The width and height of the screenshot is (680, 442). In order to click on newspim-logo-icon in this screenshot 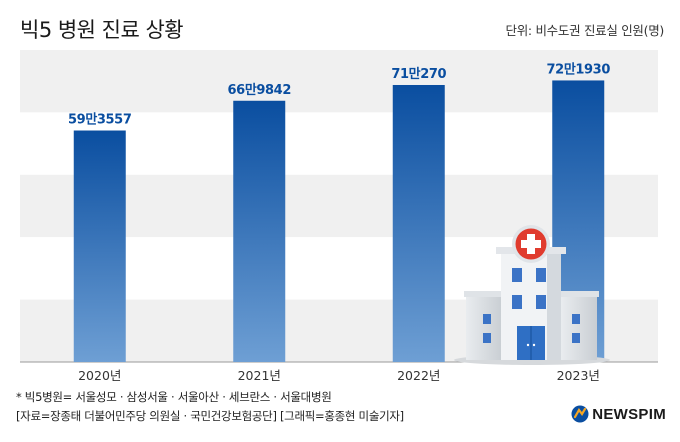, I will do `click(580, 414)`.